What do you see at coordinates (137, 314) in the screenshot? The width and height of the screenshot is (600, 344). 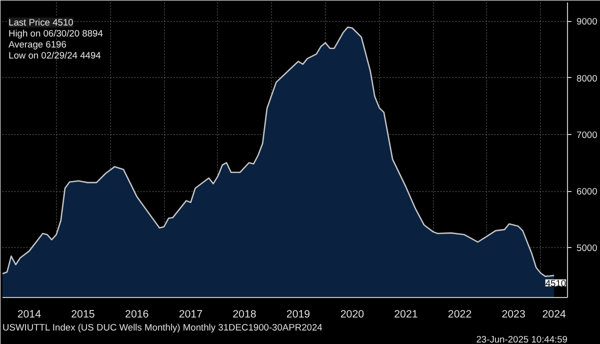 I see `x-tick-label: 2016` at bounding box center [137, 314].